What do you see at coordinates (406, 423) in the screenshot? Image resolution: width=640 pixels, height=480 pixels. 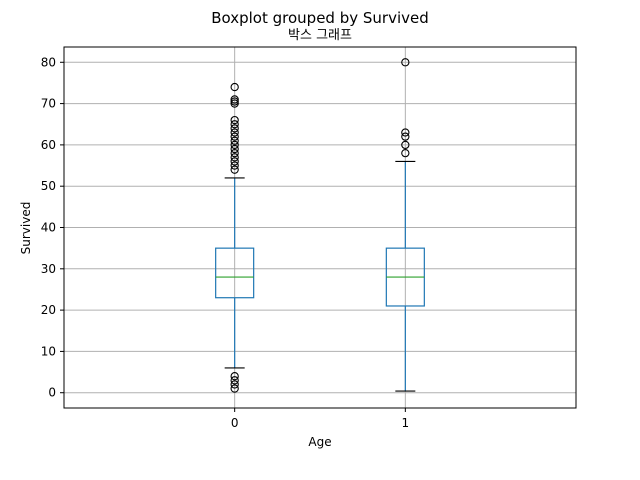 I see `x-tick-label: 1` at bounding box center [406, 423].